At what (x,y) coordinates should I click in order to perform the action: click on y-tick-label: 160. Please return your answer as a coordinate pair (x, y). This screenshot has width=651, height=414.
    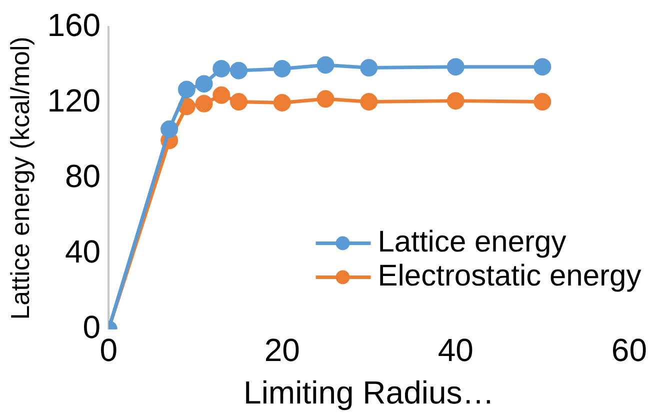
    Looking at the image, I should click on (74, 25).